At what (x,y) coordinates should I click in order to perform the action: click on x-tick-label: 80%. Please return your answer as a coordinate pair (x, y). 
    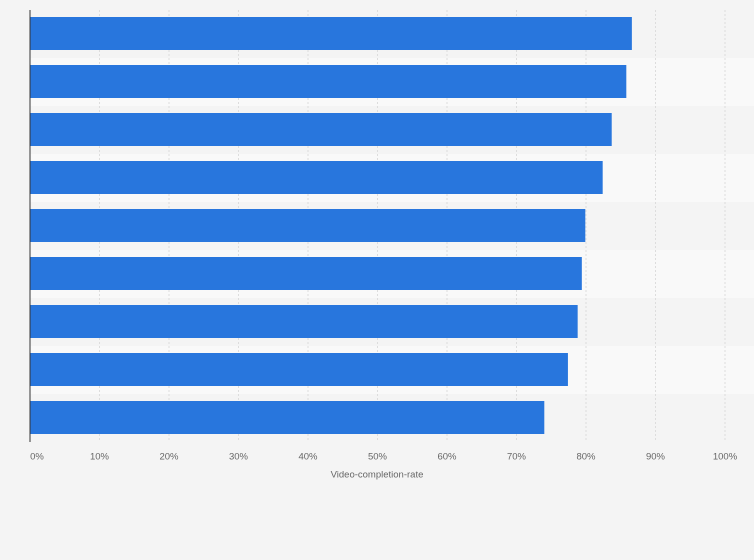
    Looking at the image, I should click on (586, 457).